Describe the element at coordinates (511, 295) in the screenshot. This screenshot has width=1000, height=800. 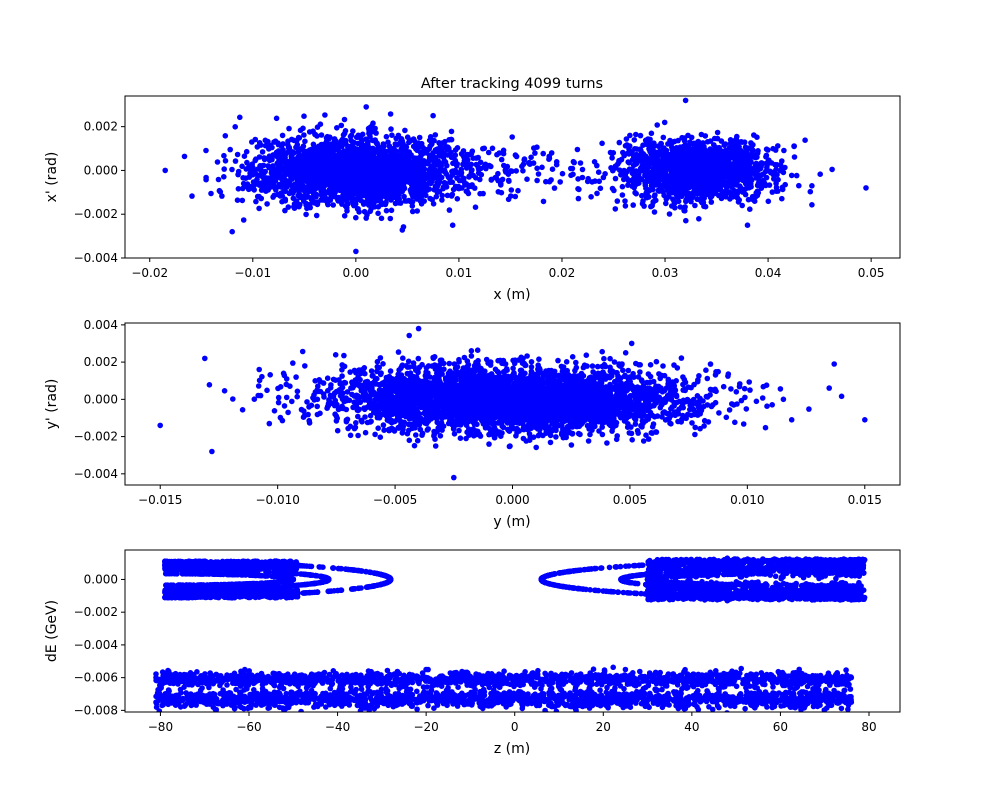
I see `x-axis-label: x (m)` at that location.